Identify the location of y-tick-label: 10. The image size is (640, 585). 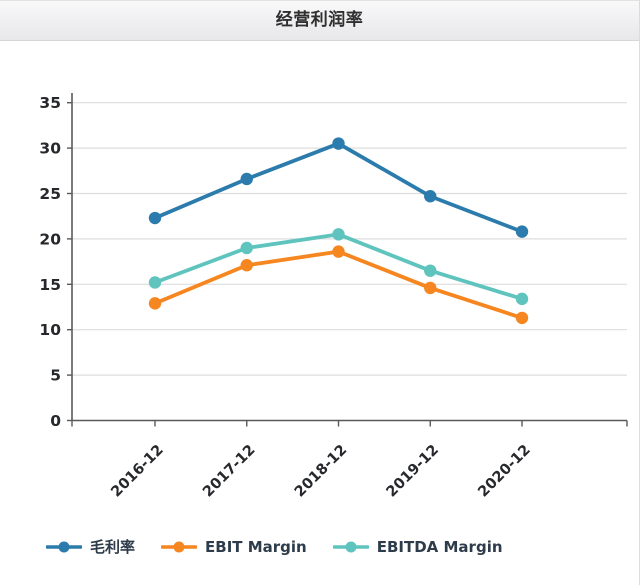
(50, 330).